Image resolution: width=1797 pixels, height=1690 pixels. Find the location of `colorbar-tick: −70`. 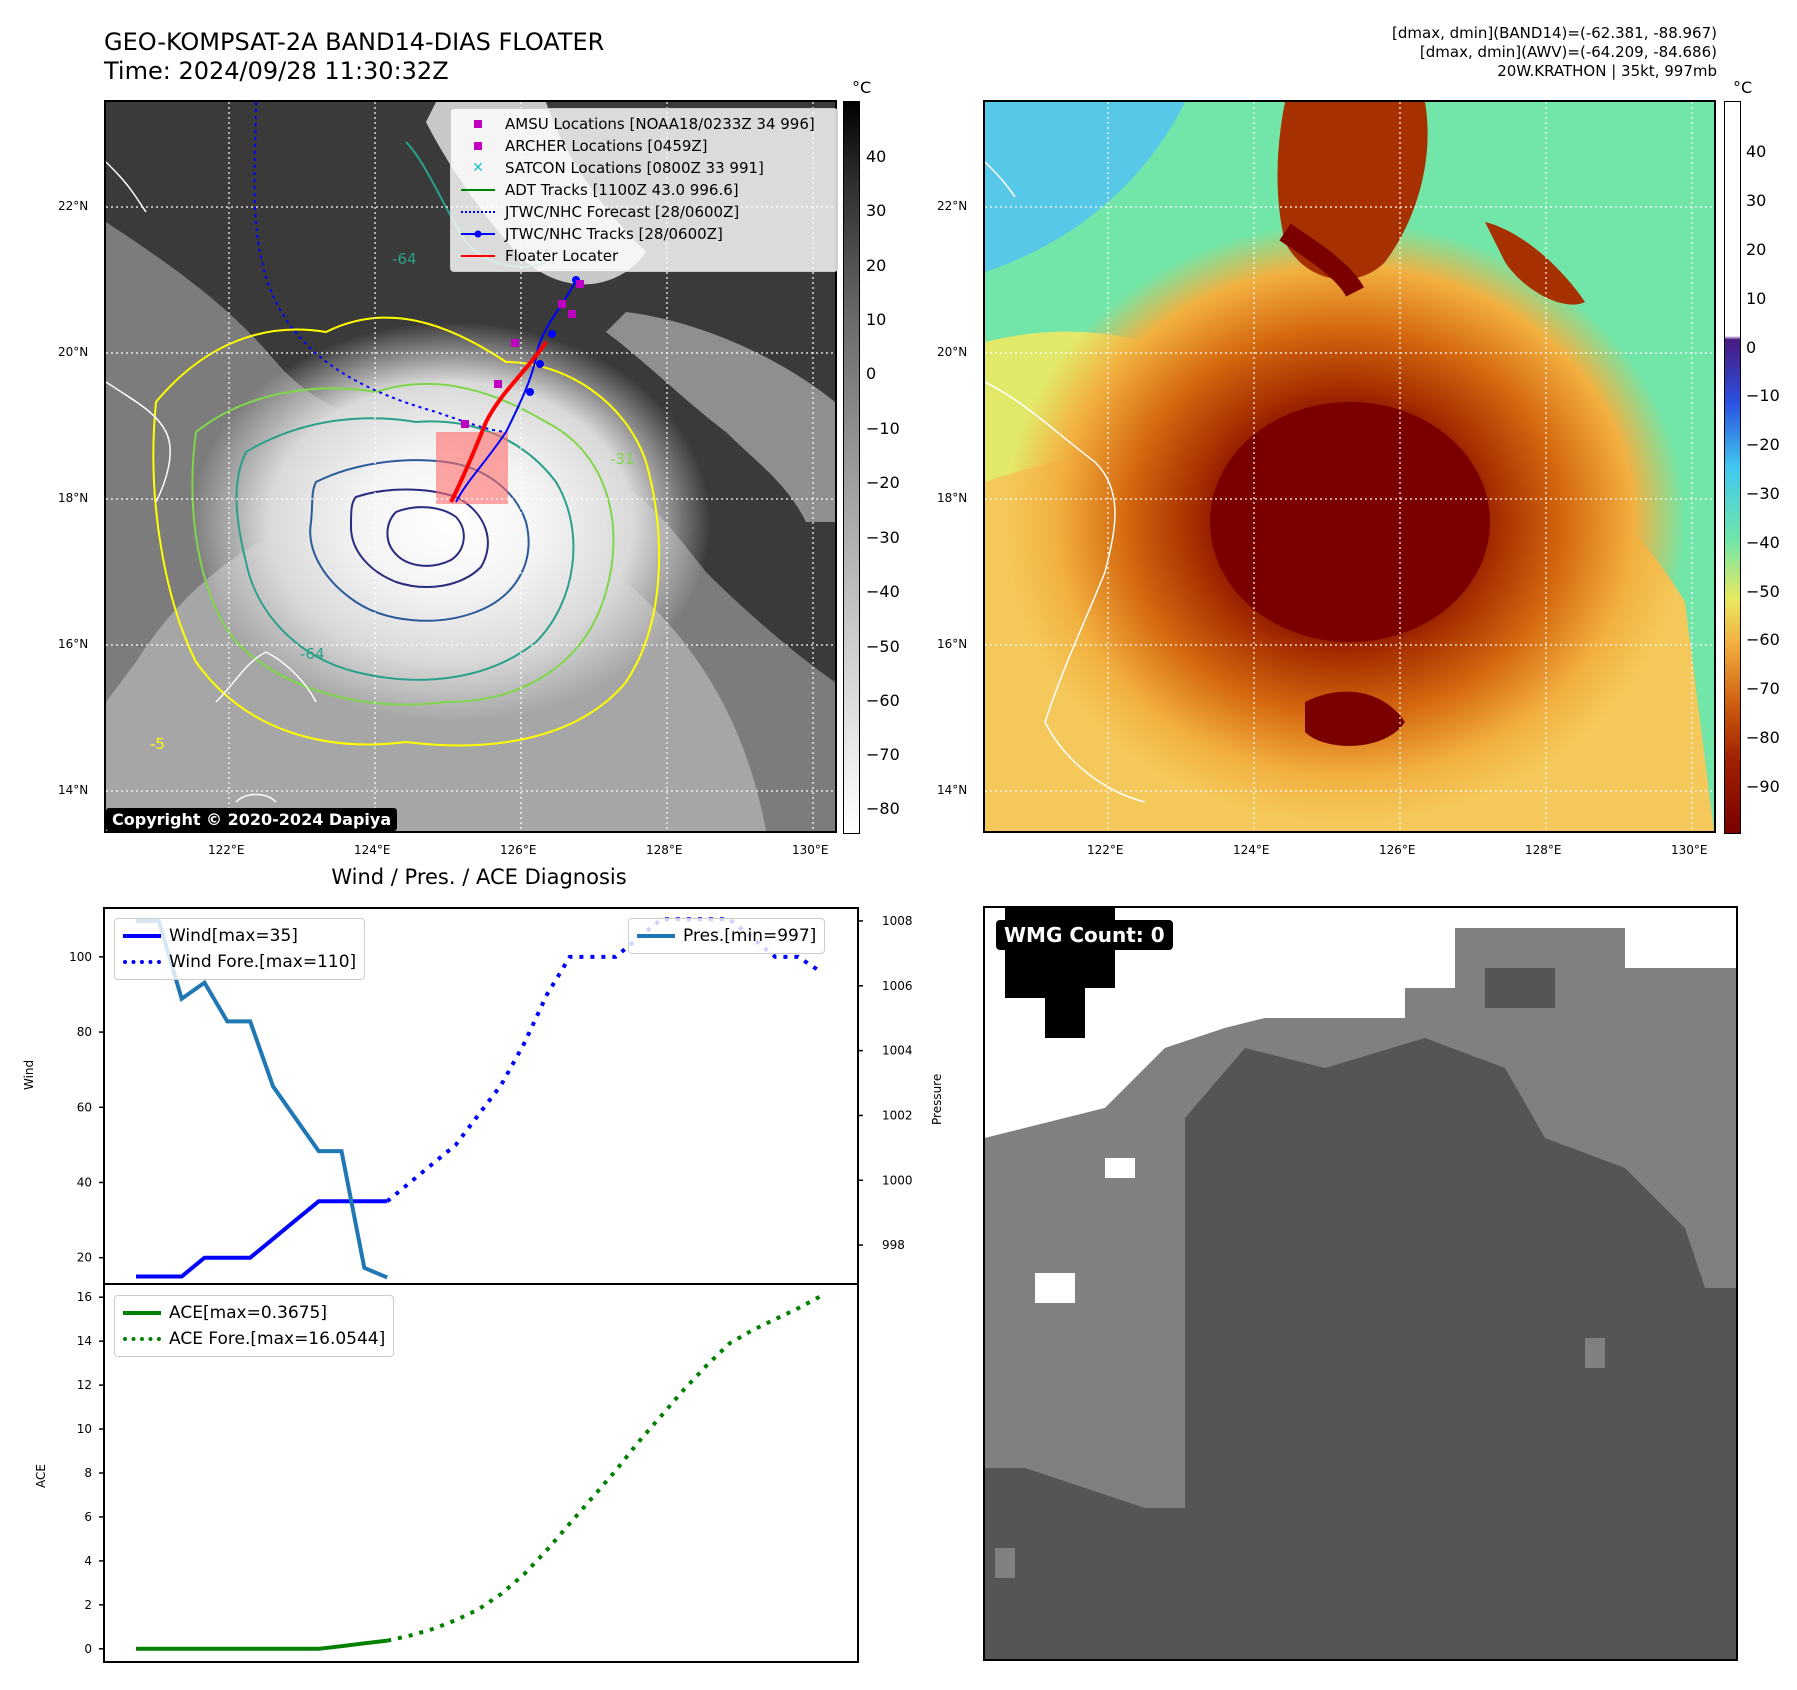

colorbar-tick: −70 is located at coordinates (1763, 688).